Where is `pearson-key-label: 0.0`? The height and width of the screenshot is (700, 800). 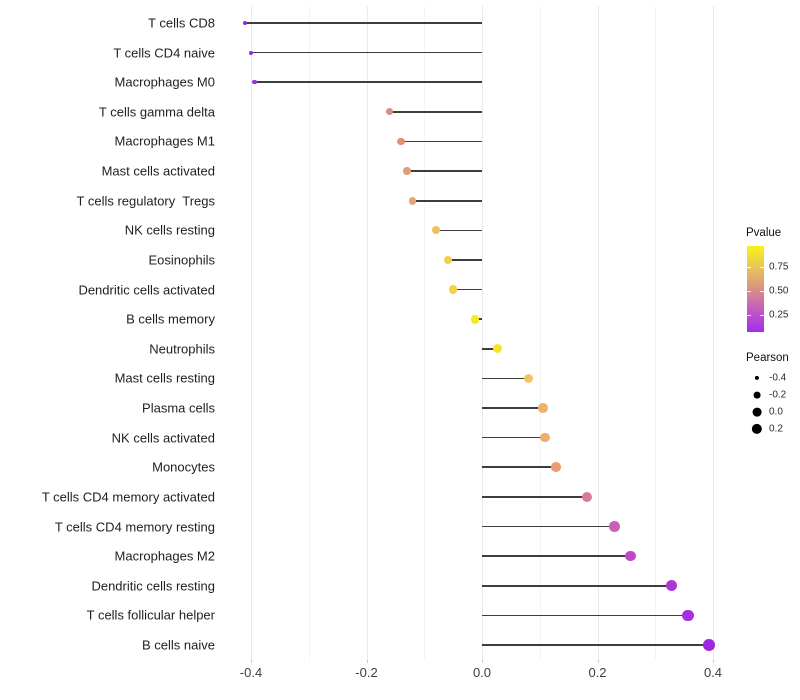 pearson-key-label: 0.0 is located at coordinates (776, 412).